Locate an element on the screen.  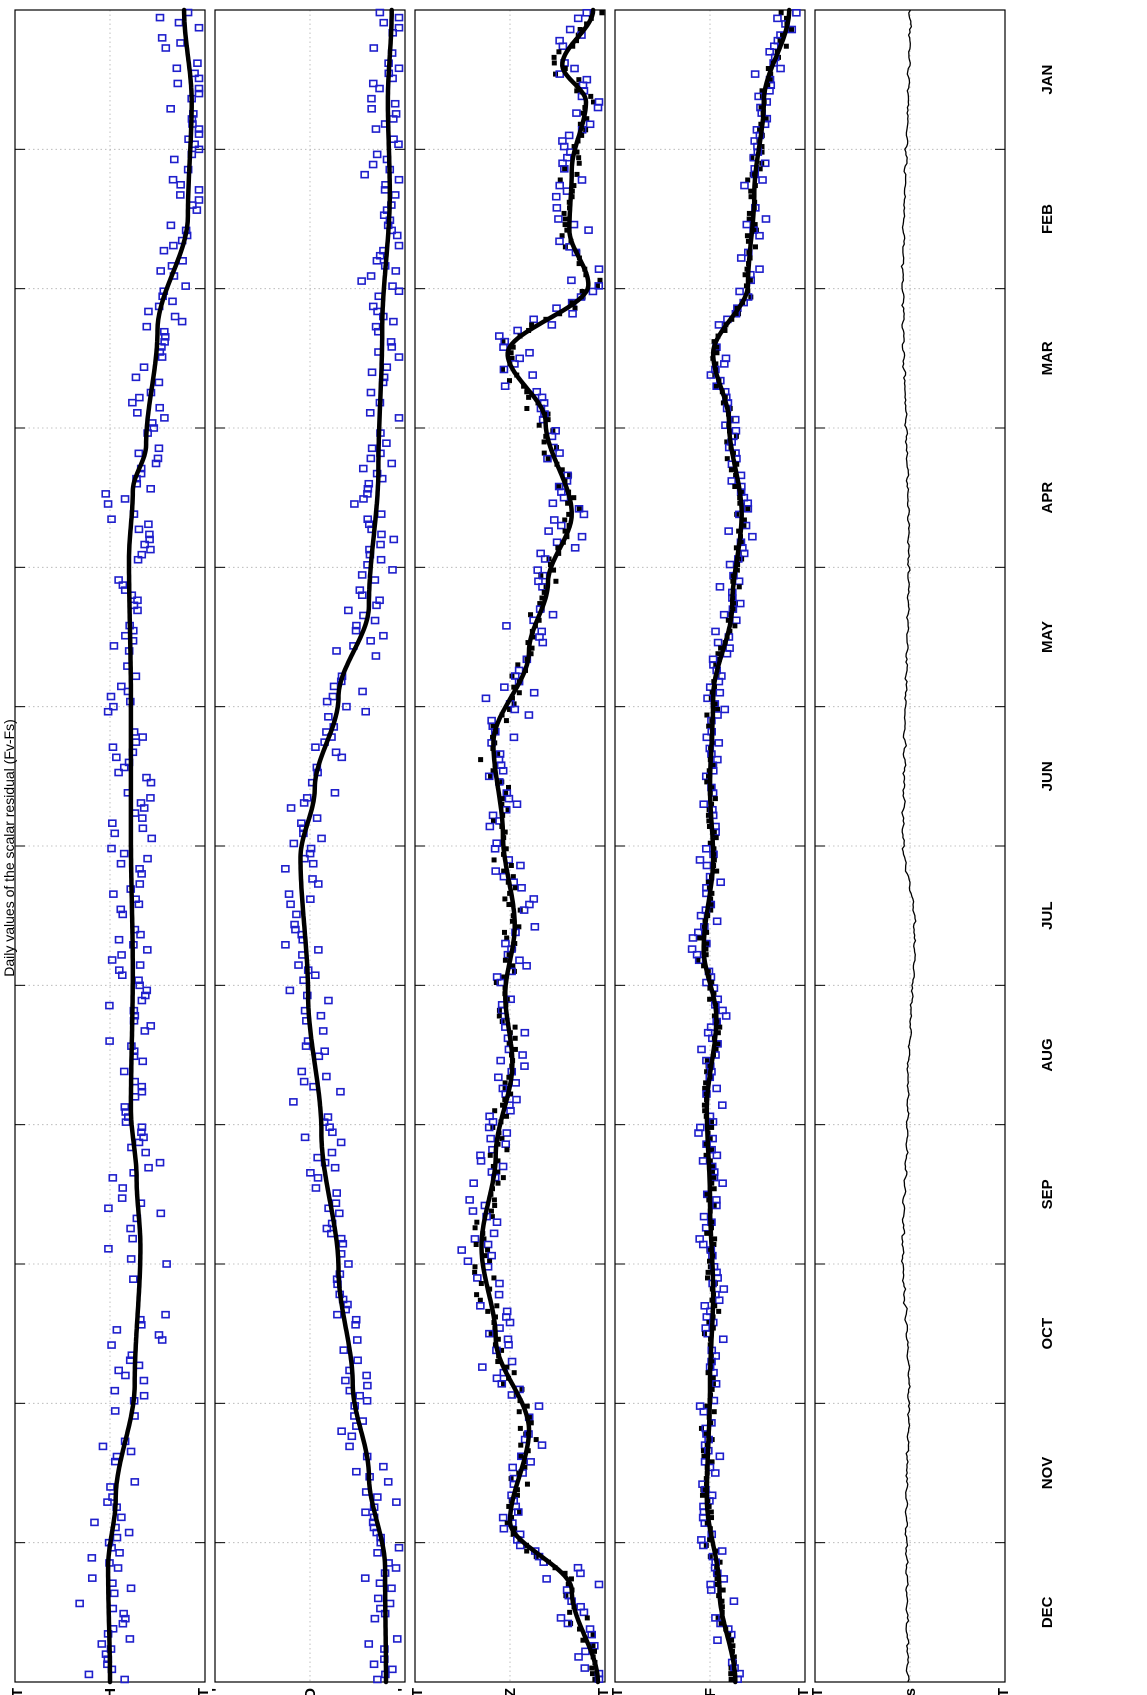
month-label: NOV is located at coordinates (1047, 1473).